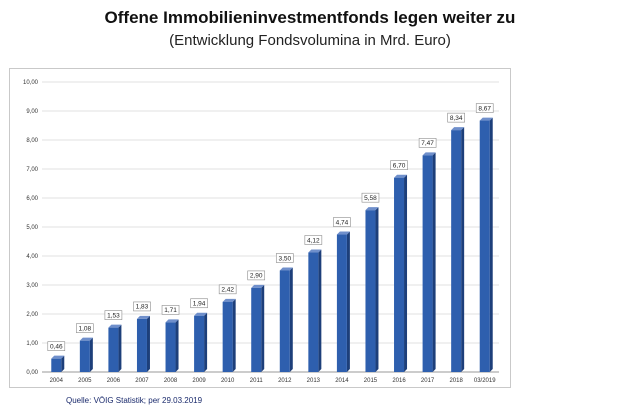  I want to click on y-tick-label: 2,00, so click(32, 315).